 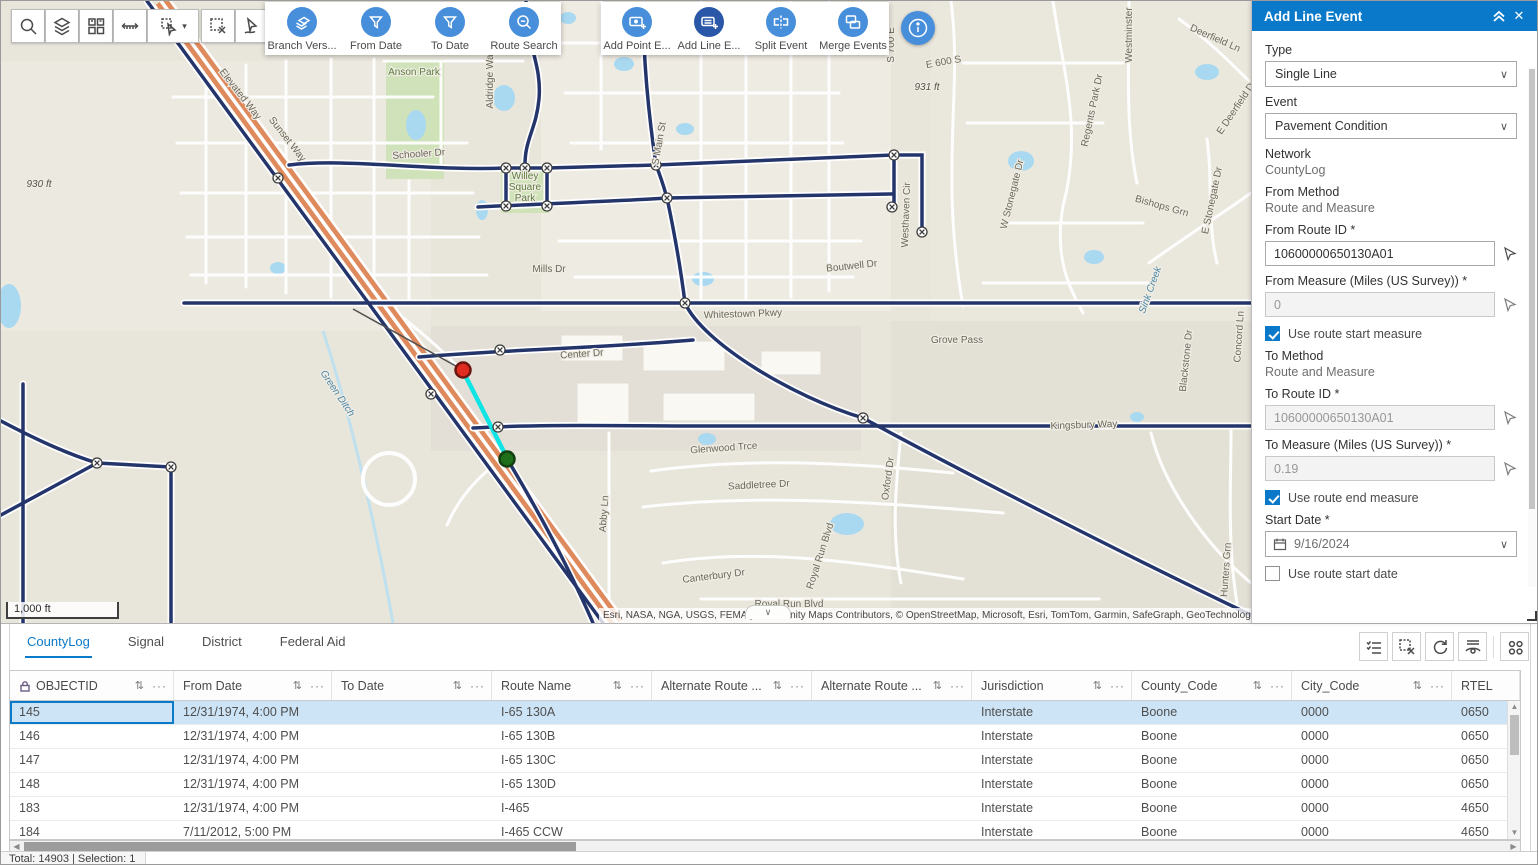 I want to click on horizontal-scroll-thumb, so click(x=300, y=846).